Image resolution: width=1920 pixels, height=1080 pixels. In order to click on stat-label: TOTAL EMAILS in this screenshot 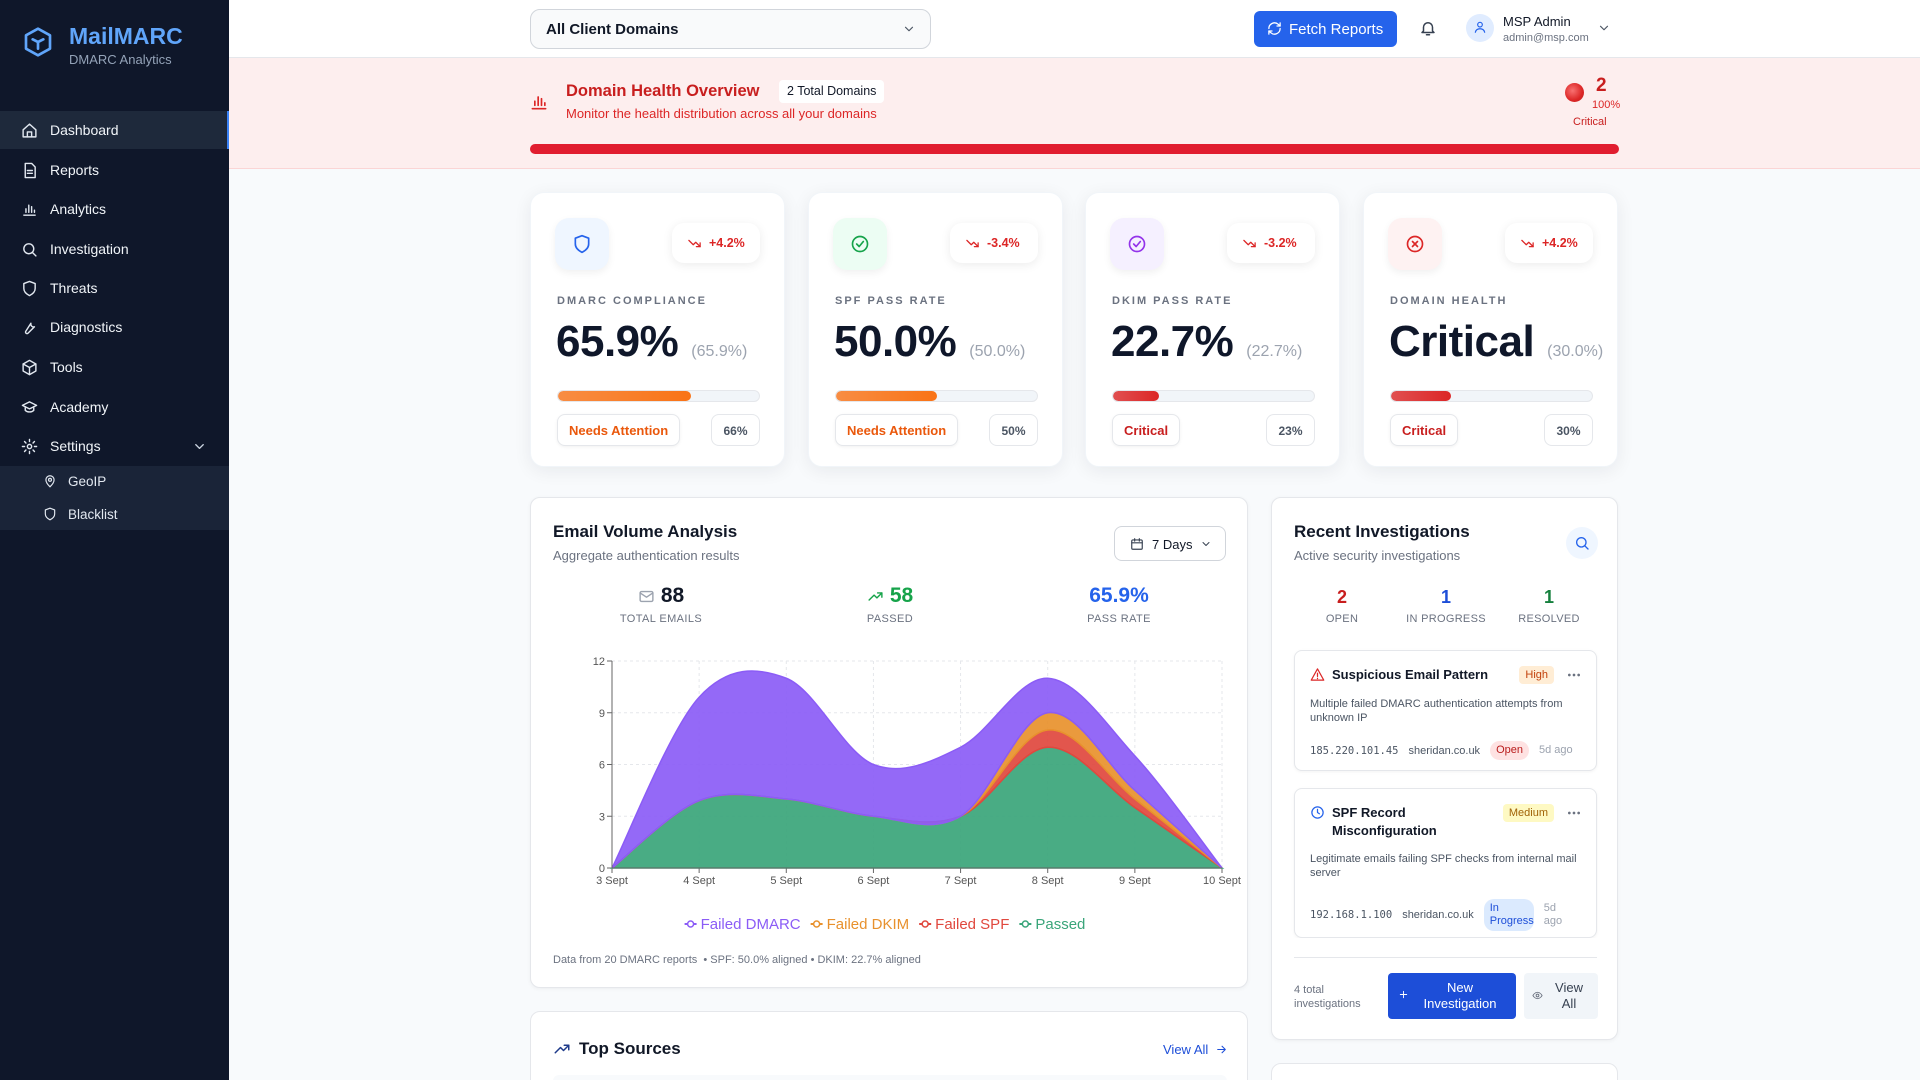, I will do `click(661, 619)`.